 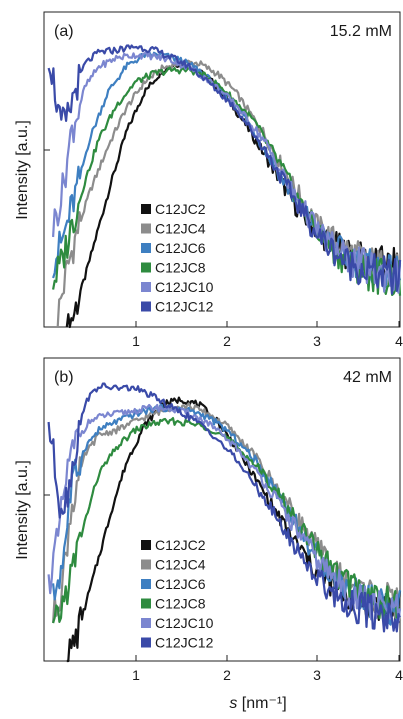 I want to click on x-axis-label-unit: [nm⁻¹], so click(x=261, y=703).